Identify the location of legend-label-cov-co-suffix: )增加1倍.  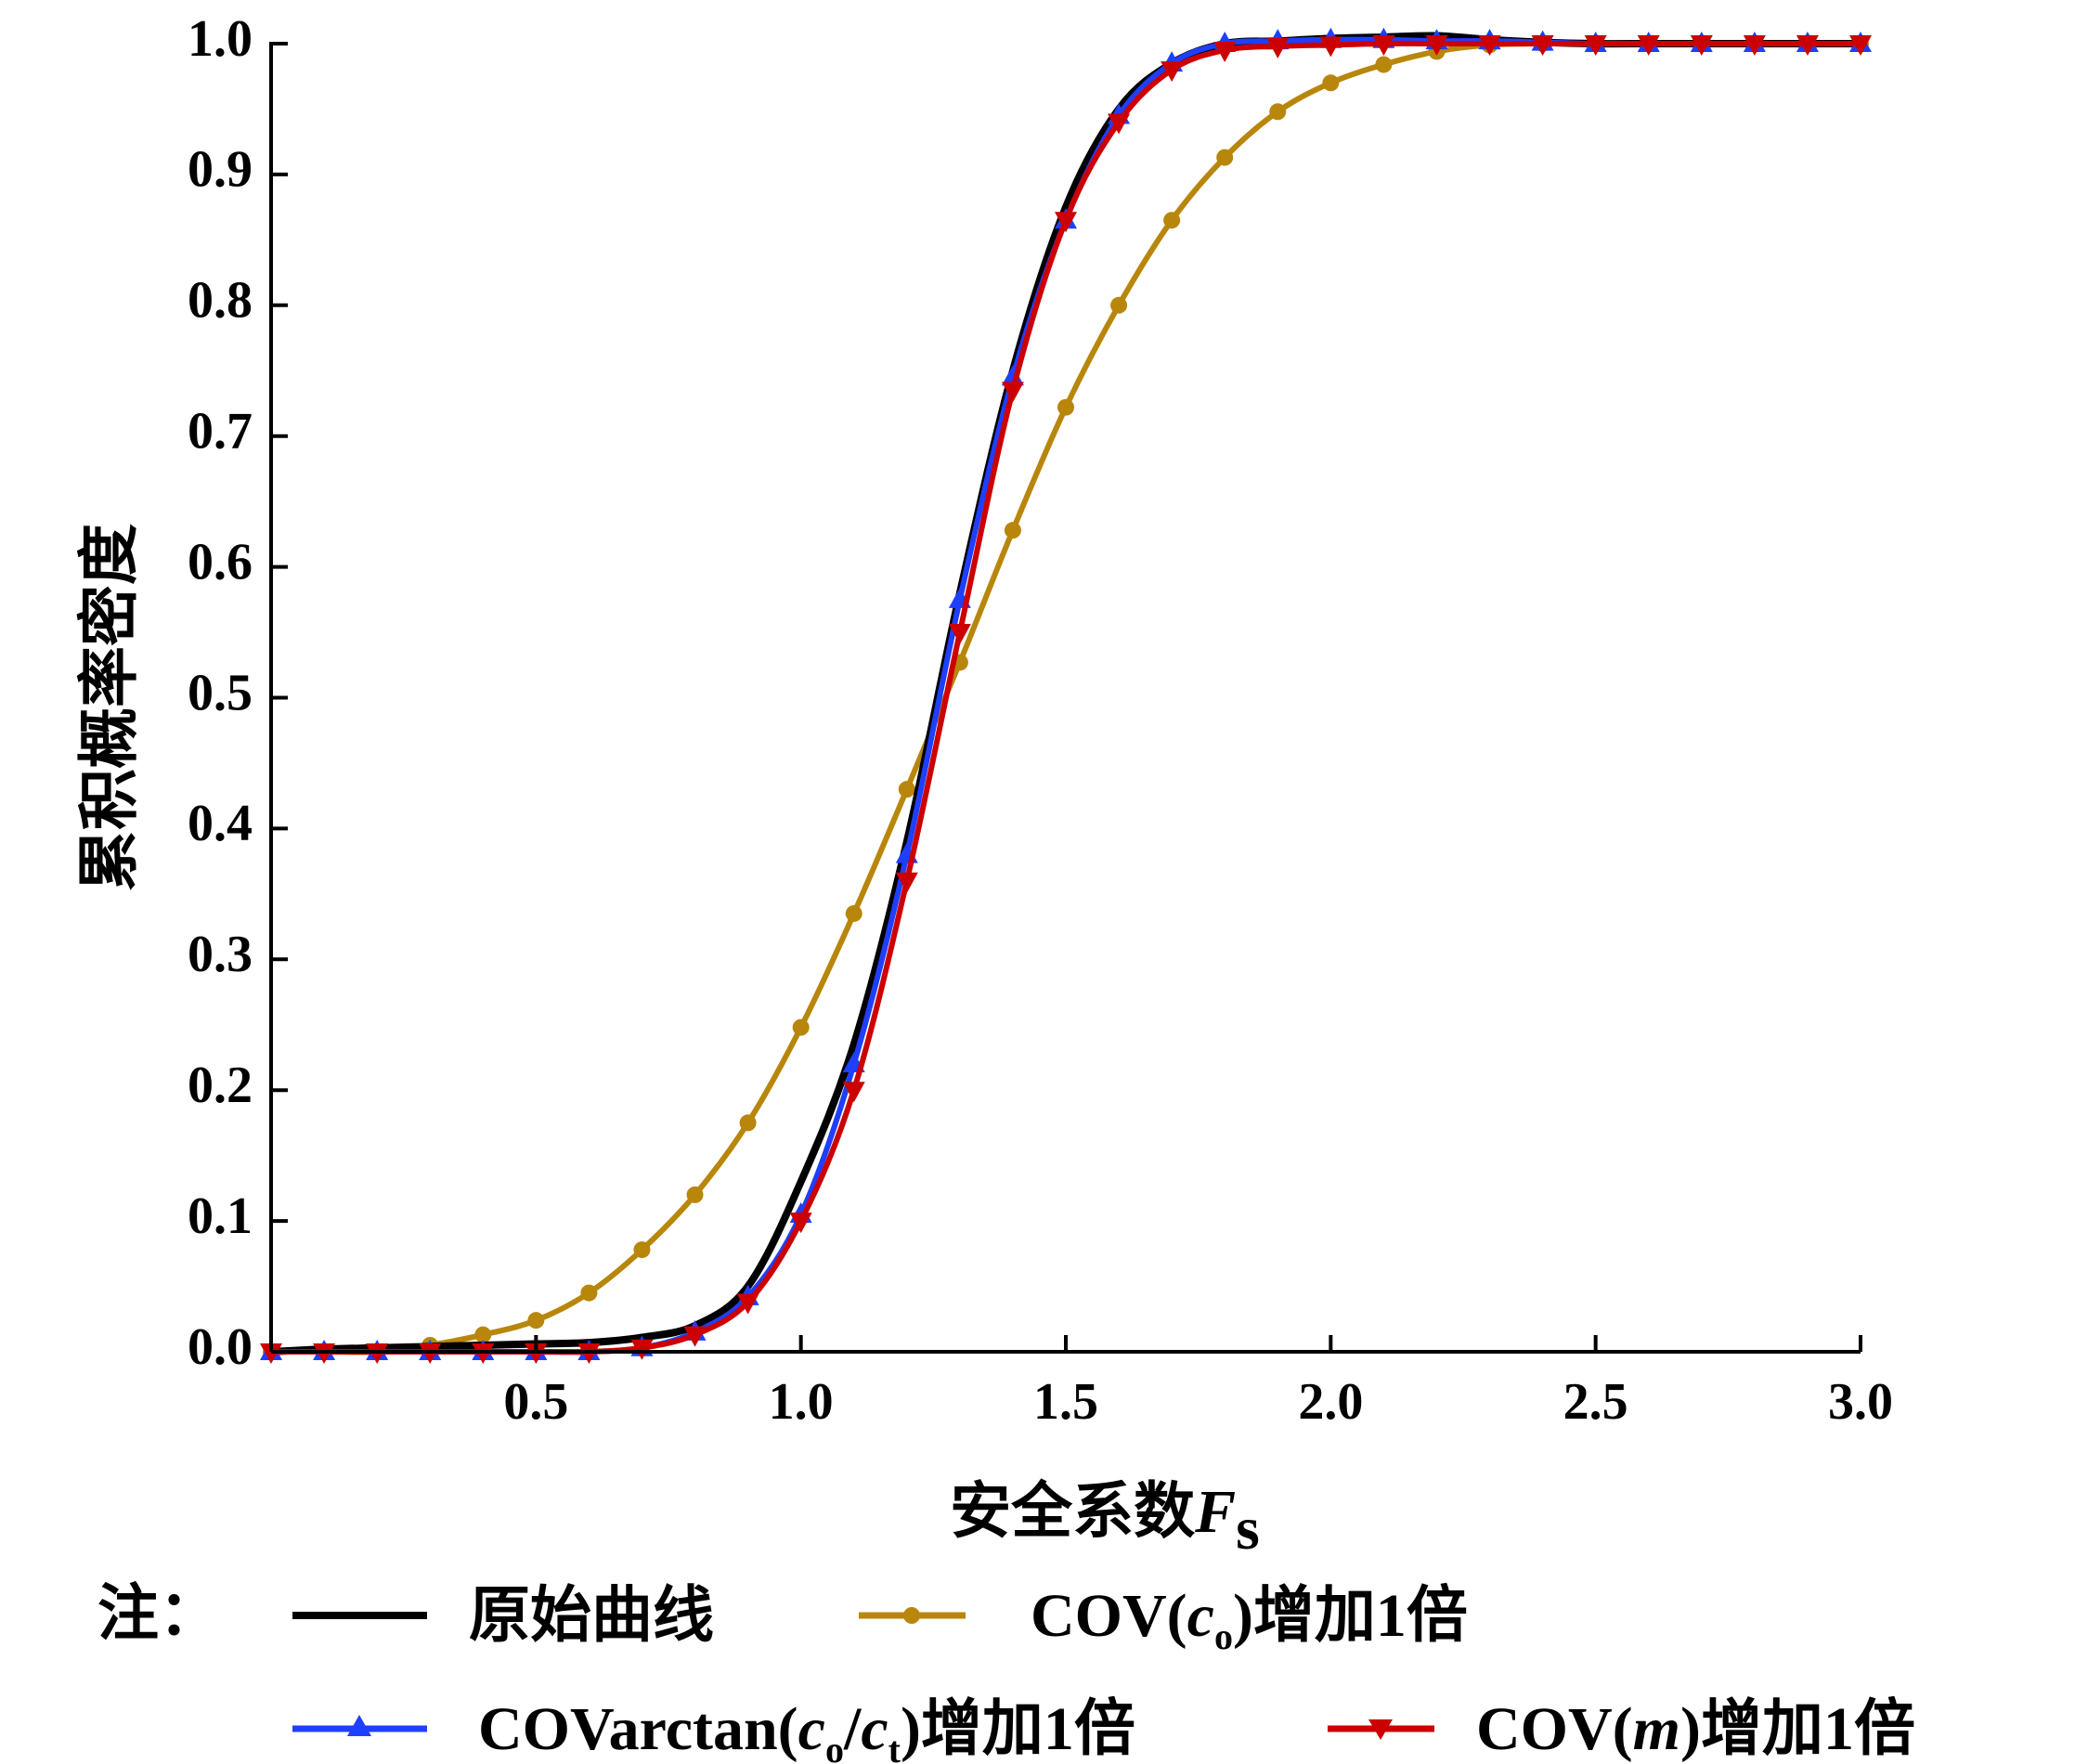
(1350, 1616).